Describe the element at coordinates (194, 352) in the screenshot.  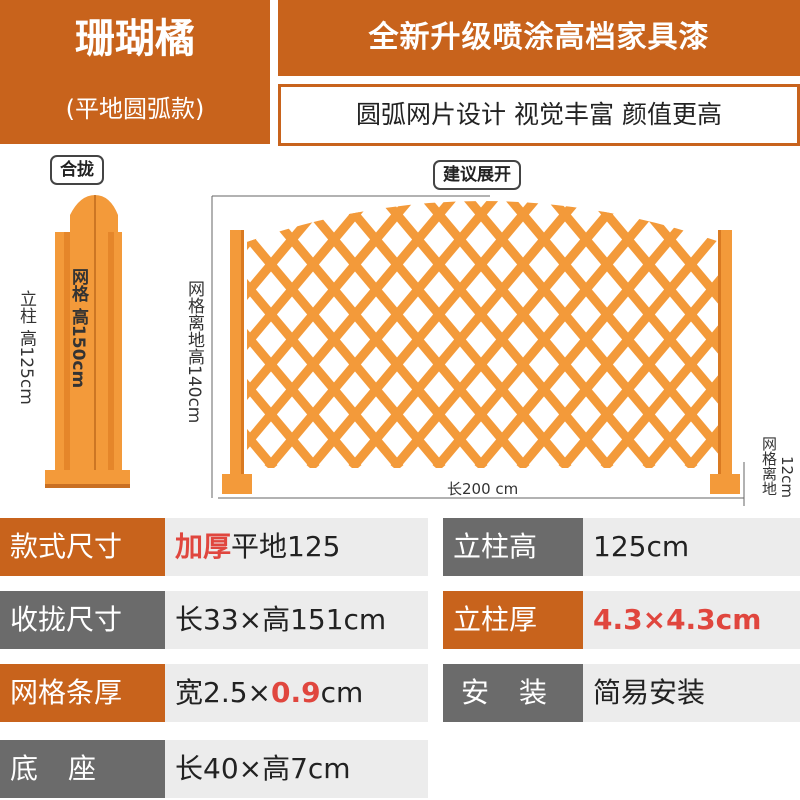
I see `mesh-ground-height-dimension: 网格离地高140cm` at that location.